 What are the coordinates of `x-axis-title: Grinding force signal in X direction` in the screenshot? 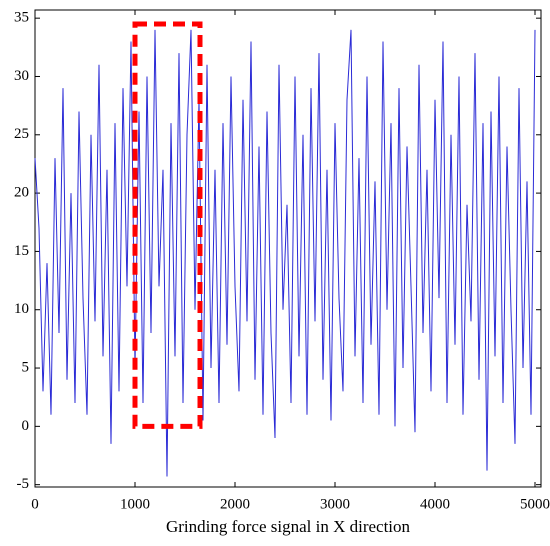 It's located at (288, 526).